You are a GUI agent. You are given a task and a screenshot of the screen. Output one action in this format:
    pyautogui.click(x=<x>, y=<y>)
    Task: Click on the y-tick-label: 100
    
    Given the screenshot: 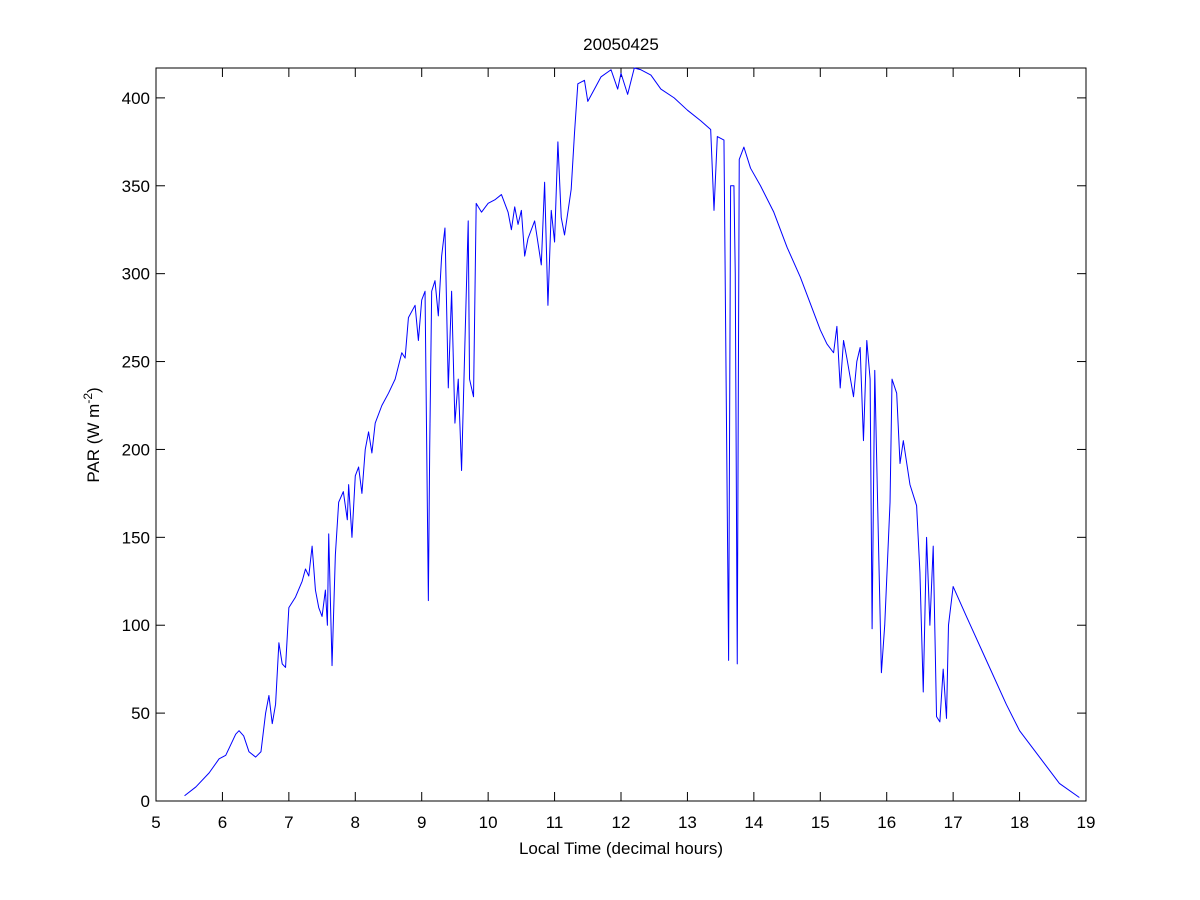 What is the action you would take?
    pyautogui.click(x=136, y=625)
    